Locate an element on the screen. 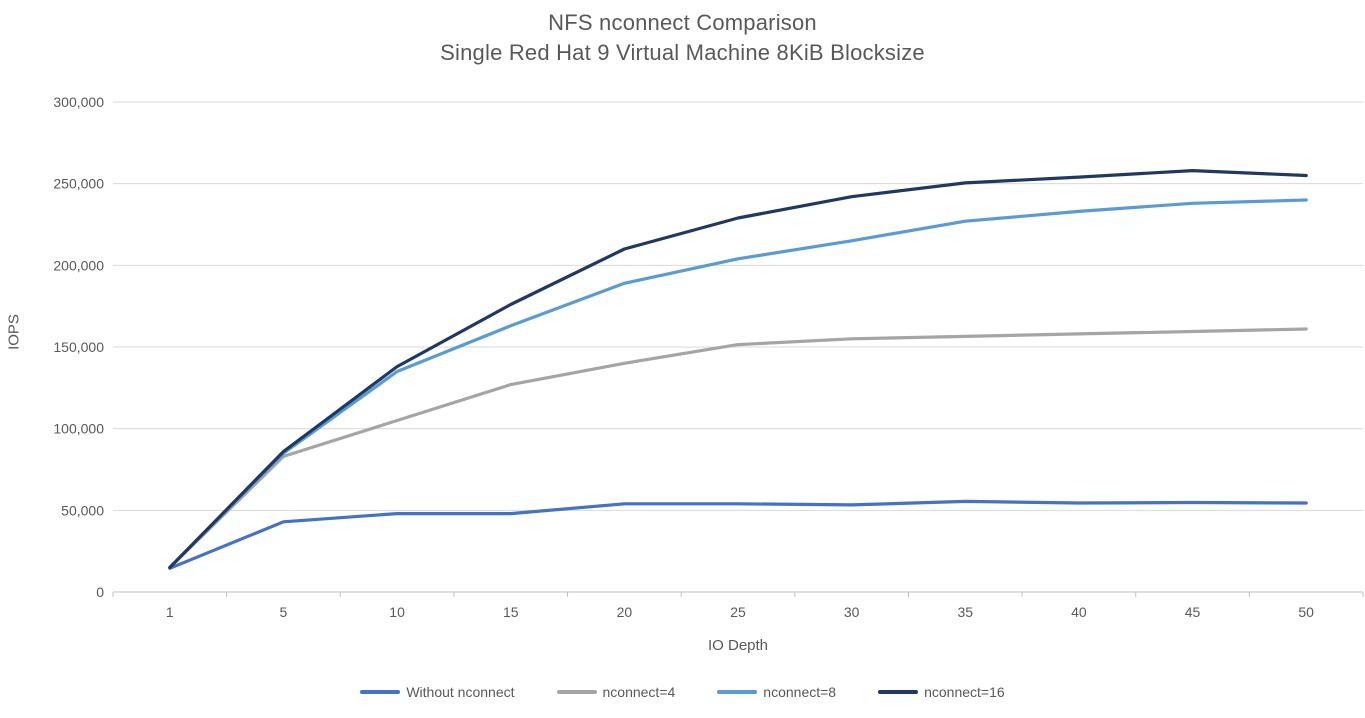  x-tick-label-35: 35 is located at coordinates (965, 612).